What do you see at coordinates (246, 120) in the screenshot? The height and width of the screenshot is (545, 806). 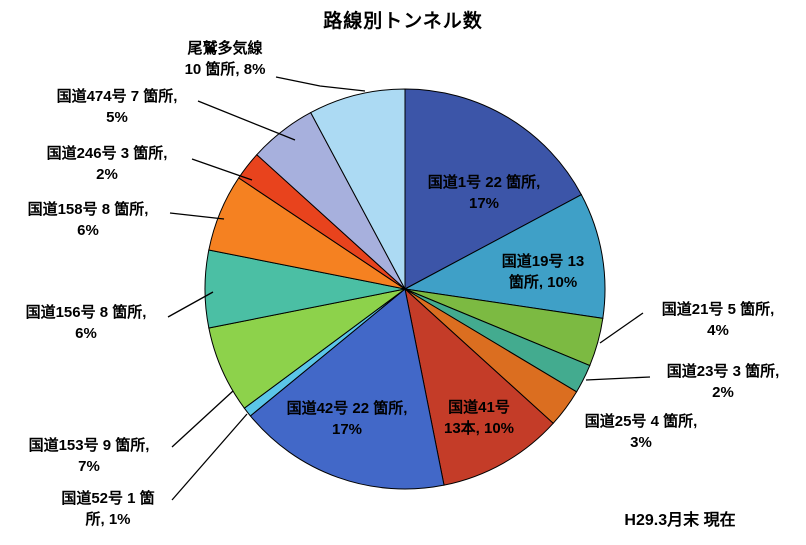 I see `leader-line-route474` at bounding box center [246, 120].